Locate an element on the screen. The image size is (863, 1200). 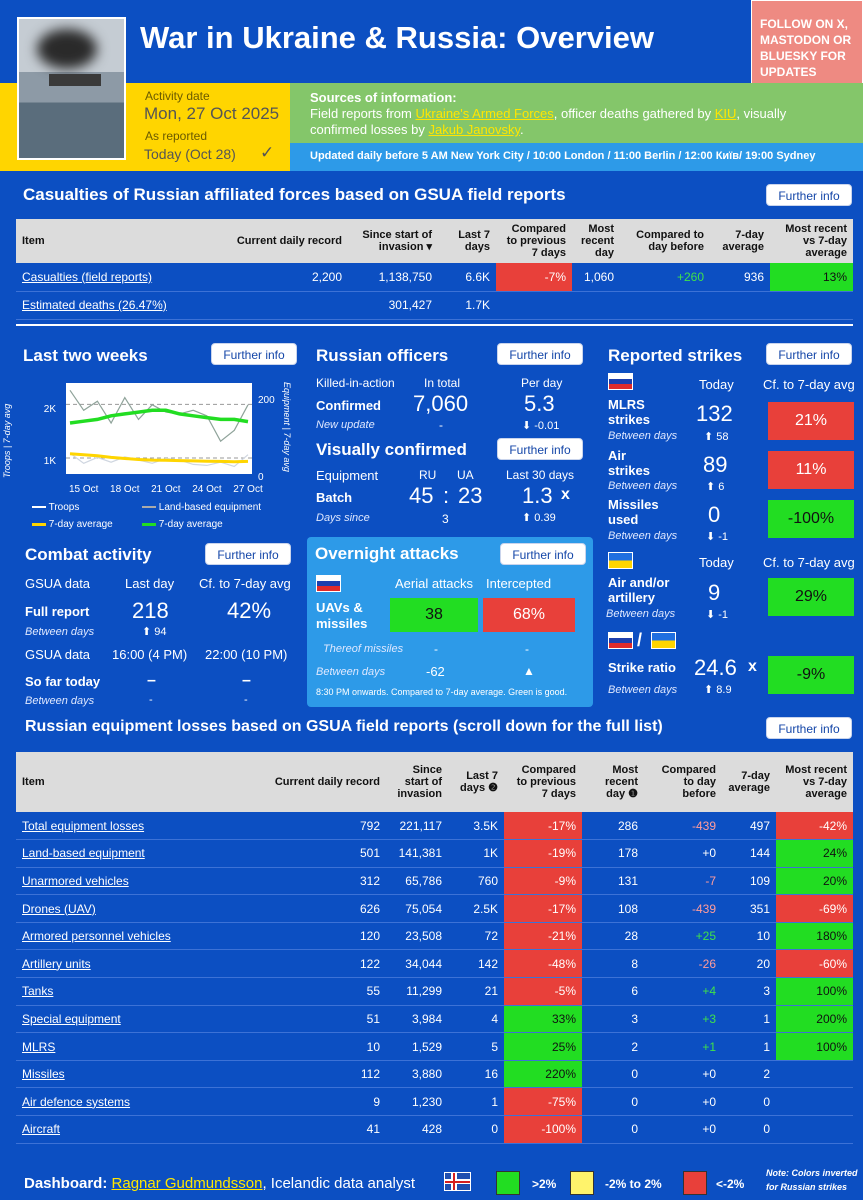
tick-right-200: 200 is located at coordinates (266, 400).